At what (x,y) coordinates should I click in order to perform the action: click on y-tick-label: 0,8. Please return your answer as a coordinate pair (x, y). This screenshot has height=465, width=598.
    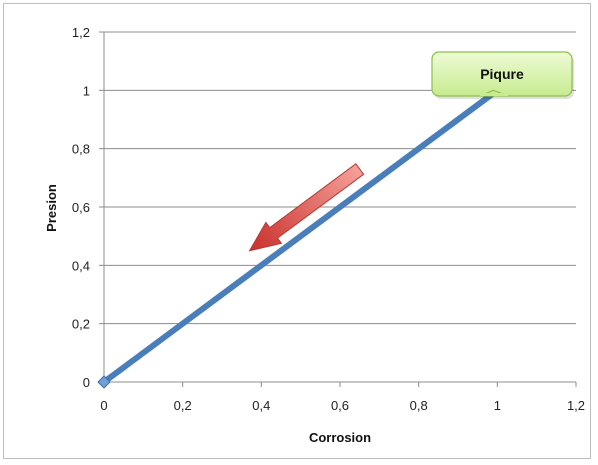
    Looking at the image, I should click on (81, 149).